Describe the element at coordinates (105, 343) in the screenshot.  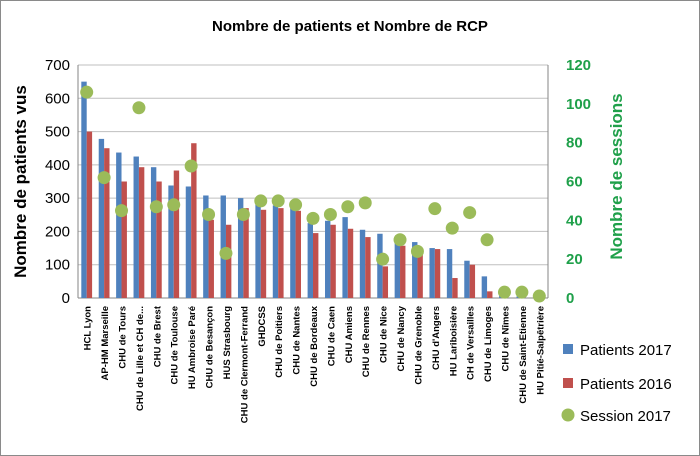
I see `category-label: AP-HM Marseille` at that location.